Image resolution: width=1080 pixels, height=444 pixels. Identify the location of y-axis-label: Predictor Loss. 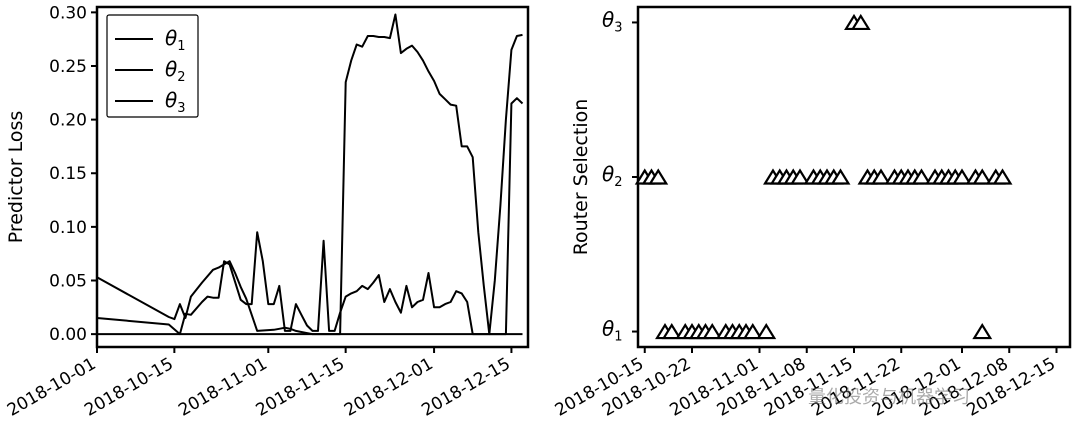
(16, 177).